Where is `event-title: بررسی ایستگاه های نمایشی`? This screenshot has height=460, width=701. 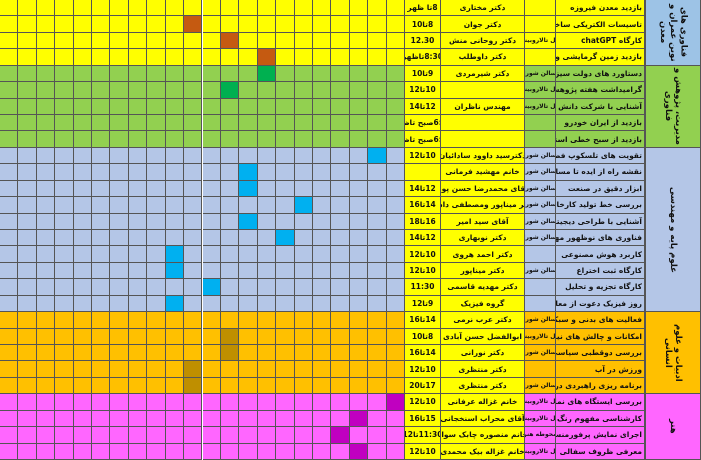 event-title: بررسی ایستگاه های نمایشی is located at coordinates (600, 402).